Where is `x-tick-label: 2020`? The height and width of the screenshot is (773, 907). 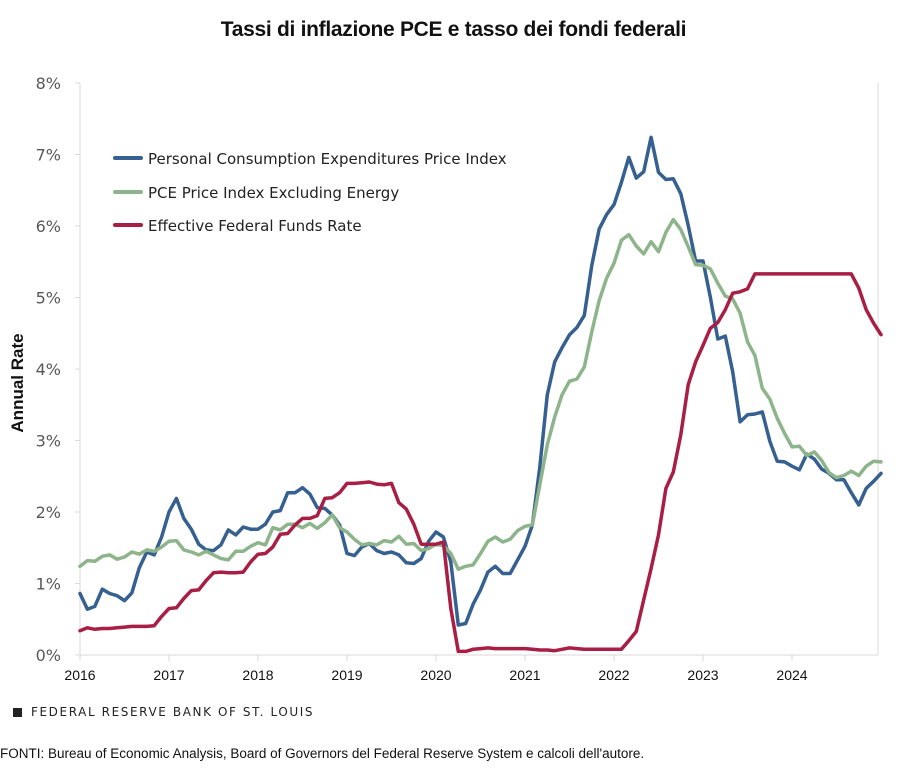
x-tick-label: 2020 is located at coordinates (435, 675).